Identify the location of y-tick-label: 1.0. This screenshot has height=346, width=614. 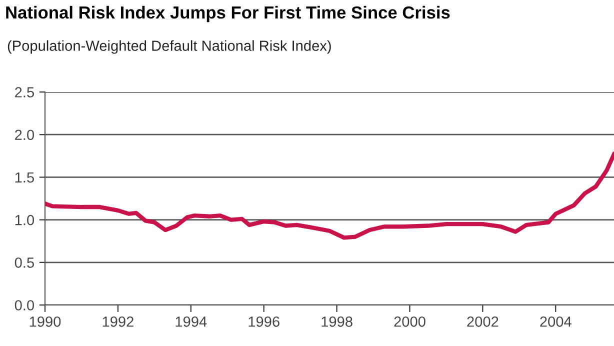
(24, 220).